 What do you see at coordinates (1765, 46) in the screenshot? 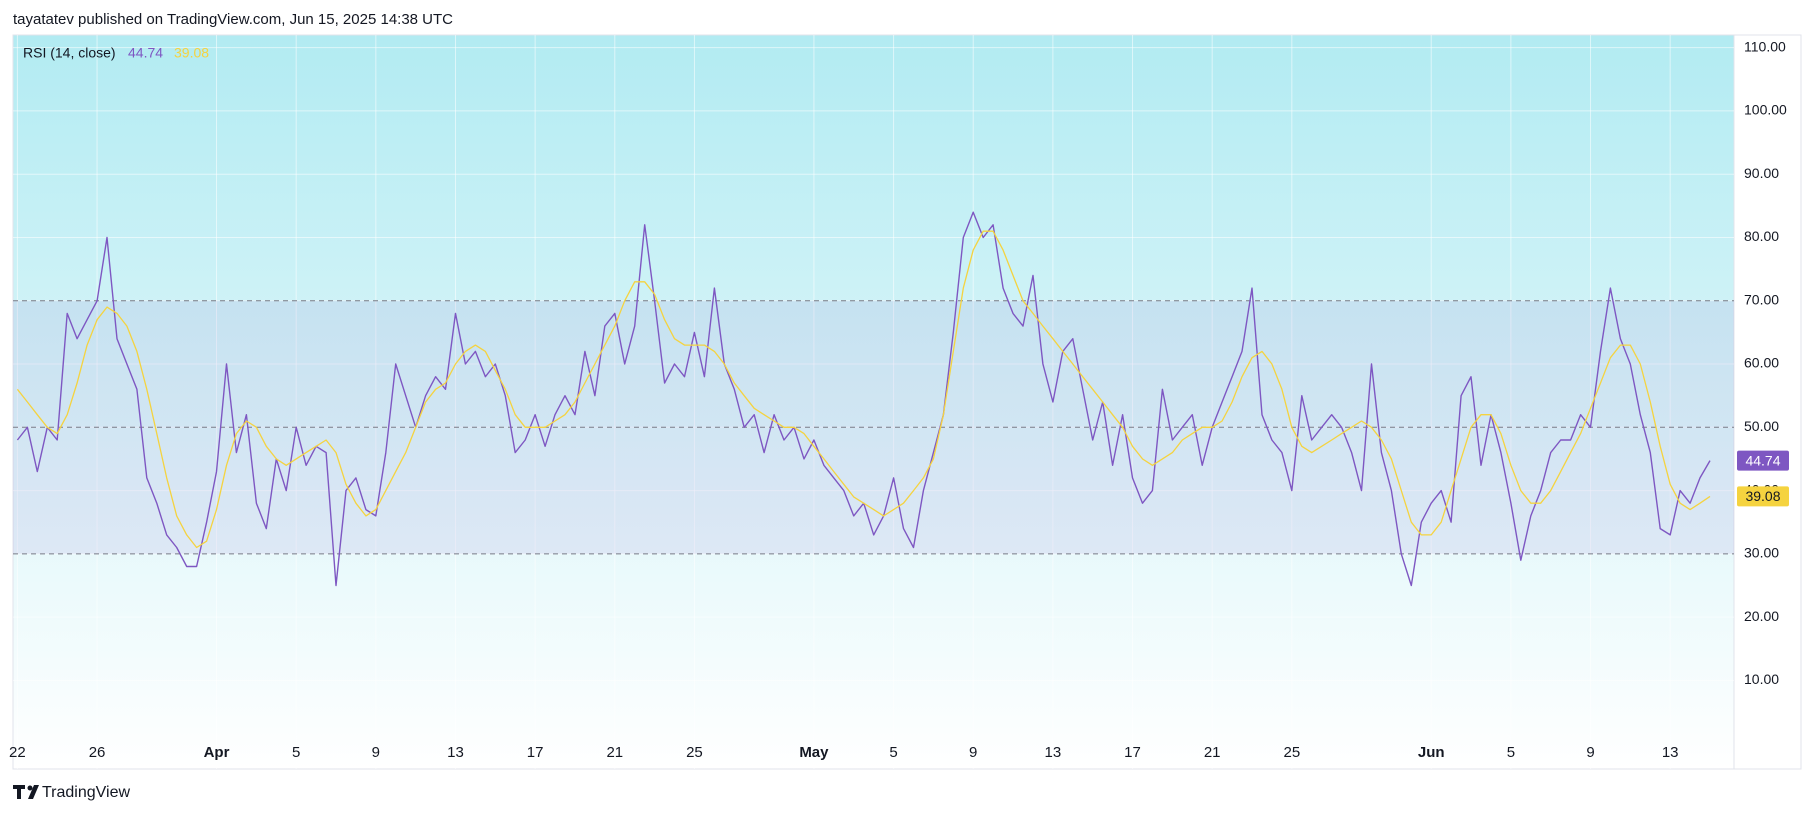
I see `y-tick-label: 110.00` at bounding box center [1765, 46].